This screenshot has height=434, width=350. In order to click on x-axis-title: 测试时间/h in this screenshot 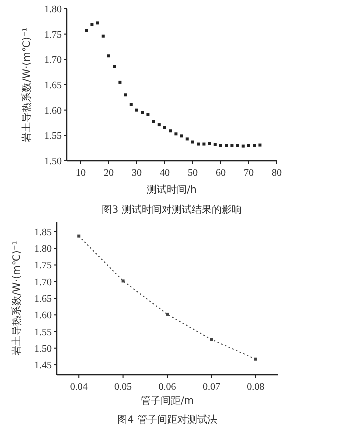, I will do `click(172, 190)`.